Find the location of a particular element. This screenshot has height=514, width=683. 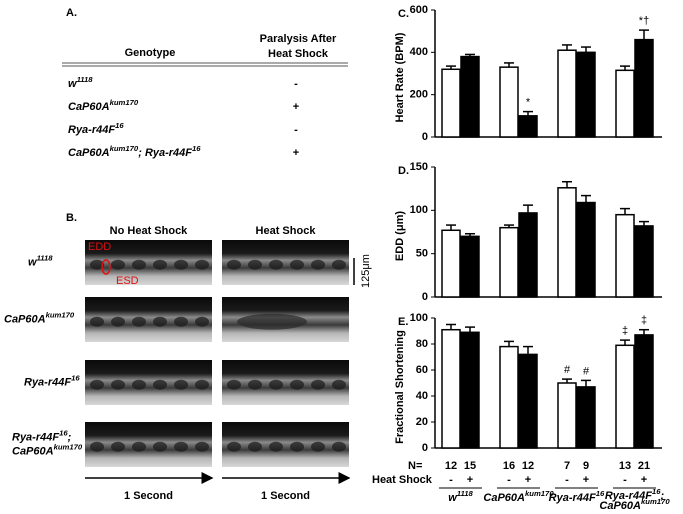

genotype: CaP60Akum170; Rya-r44F16 is located at coordinates (134, 151).